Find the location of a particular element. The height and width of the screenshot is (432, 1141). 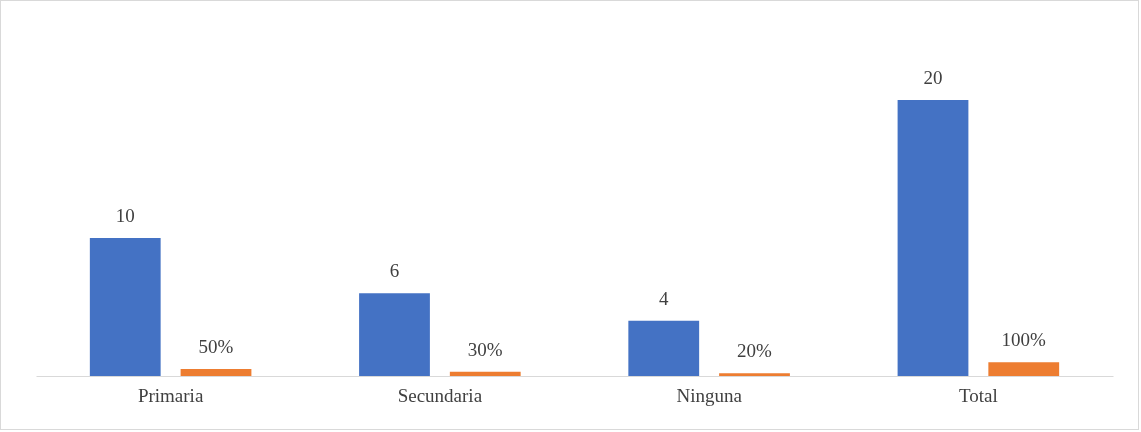

data-label: 20 is located at coordinates (933, 77).